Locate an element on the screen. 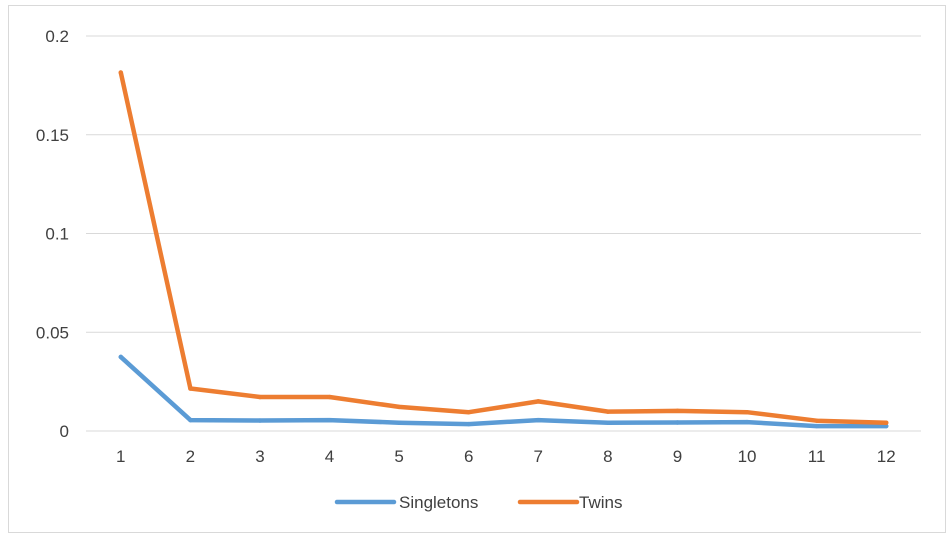 The height and width of the screenshot is (539, 952). y-tick-label: 0.1 is located at coordinates (57, 234).